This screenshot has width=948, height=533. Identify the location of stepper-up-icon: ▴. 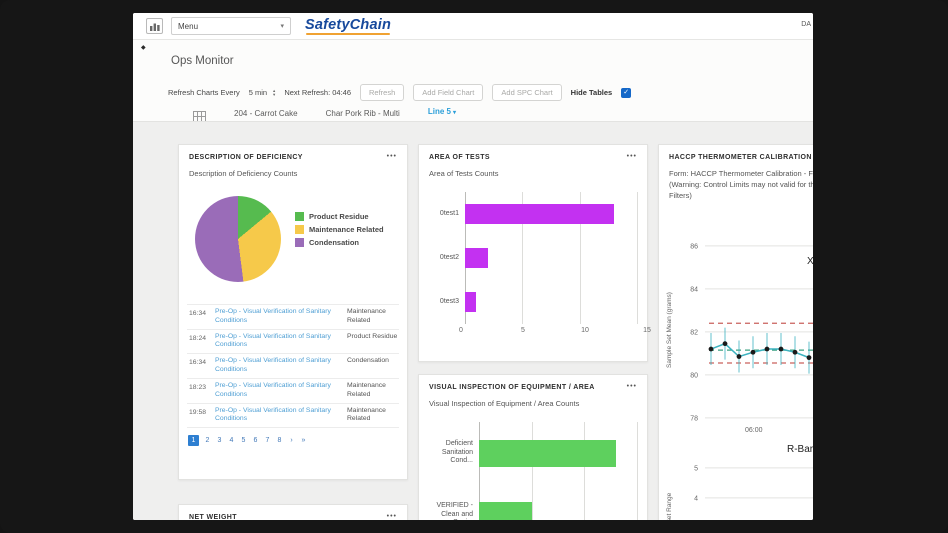
(274, 91).